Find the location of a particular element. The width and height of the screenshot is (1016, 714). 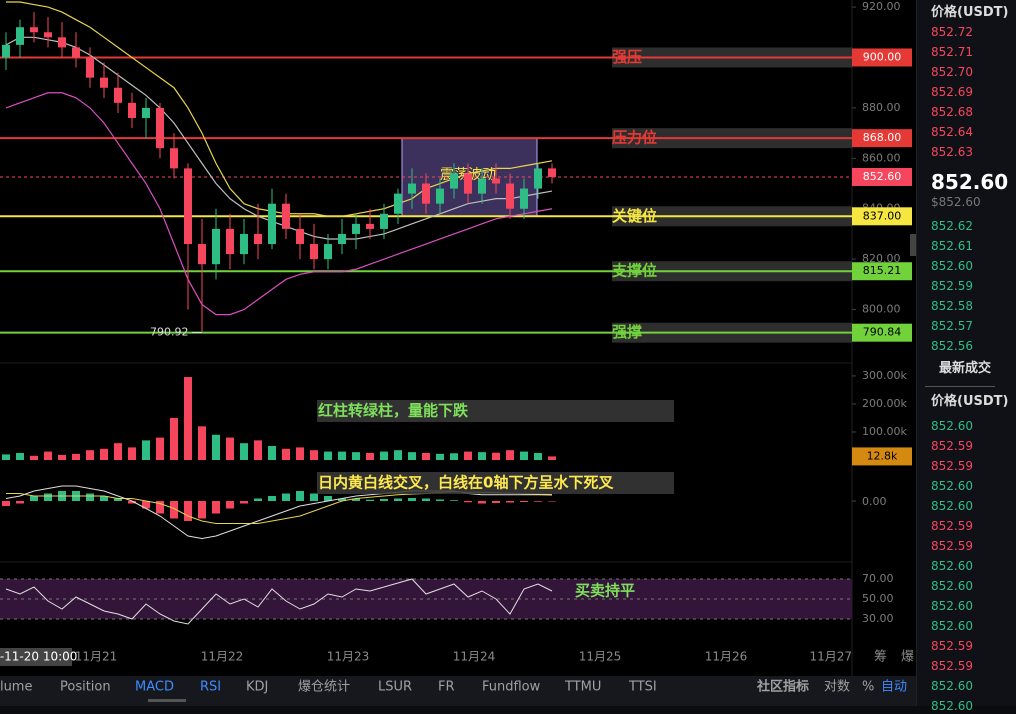

toolbar-item: KDJ is located at coordinates (257, 687).